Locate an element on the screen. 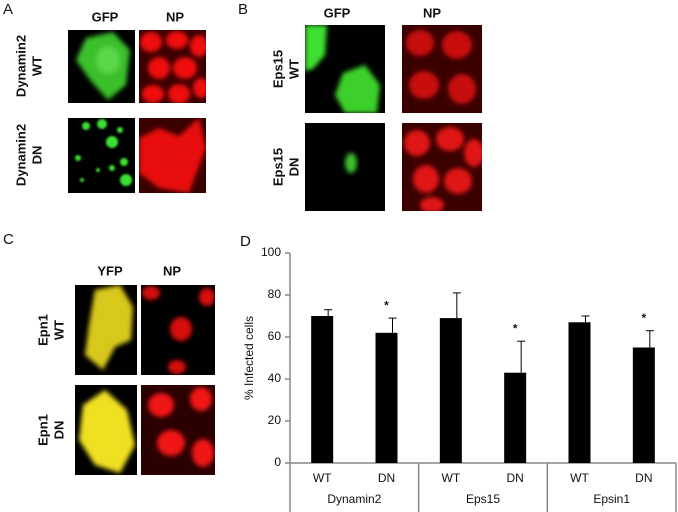  group-label: Dynamin2 is located at coordinates (354, 499).